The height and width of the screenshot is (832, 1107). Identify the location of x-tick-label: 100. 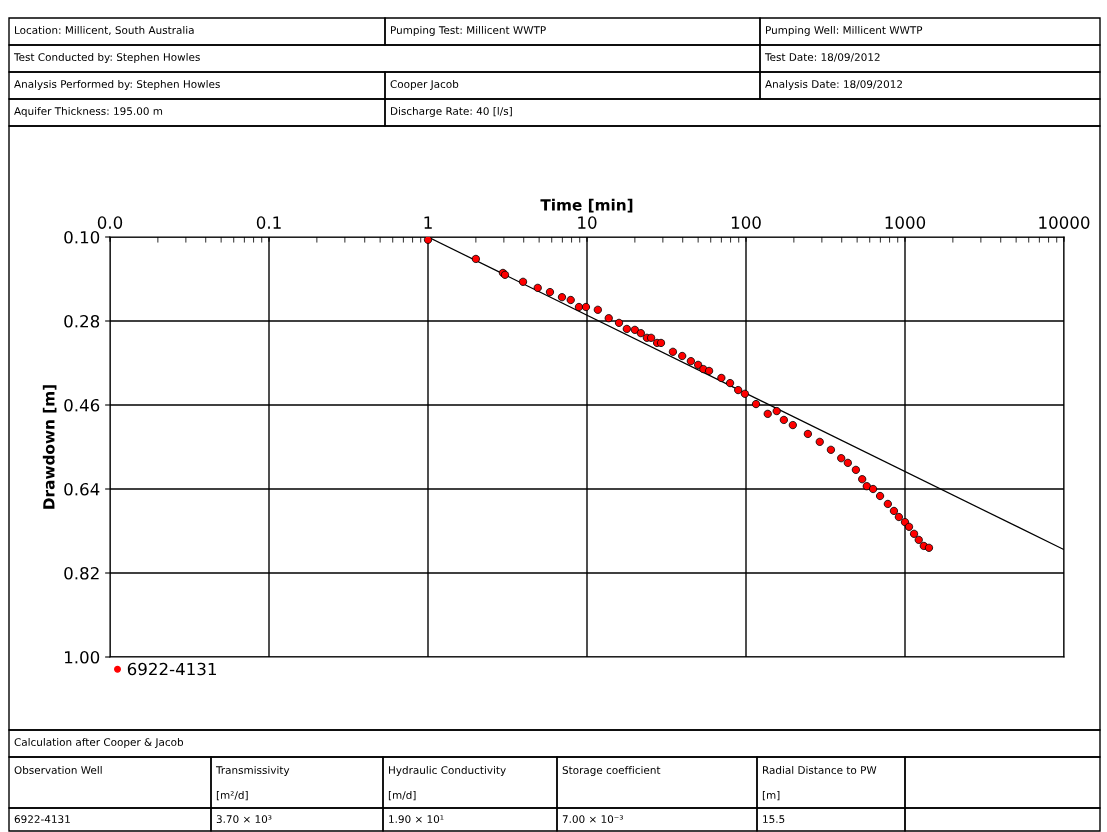
(746, 222).